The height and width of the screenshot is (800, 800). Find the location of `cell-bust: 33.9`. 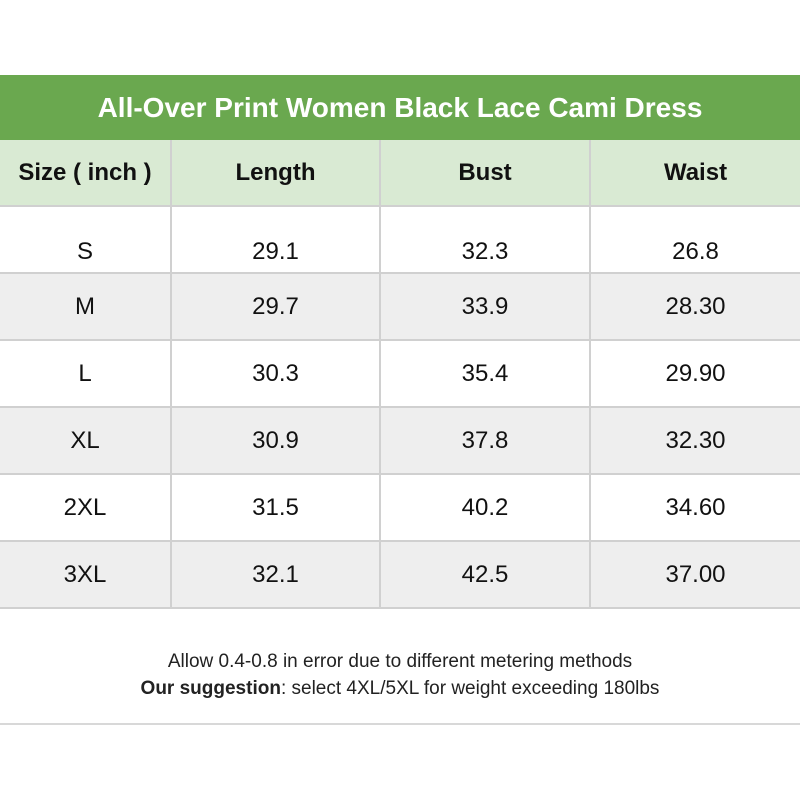

cell-bust: 33.9 is located at coordinates (486, 306).